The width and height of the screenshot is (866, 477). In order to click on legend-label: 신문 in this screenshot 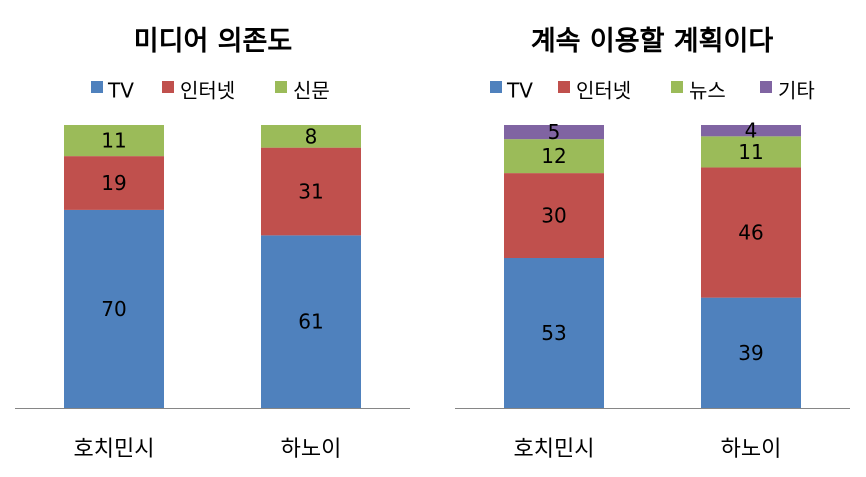, I will do `click(311, 91)`.